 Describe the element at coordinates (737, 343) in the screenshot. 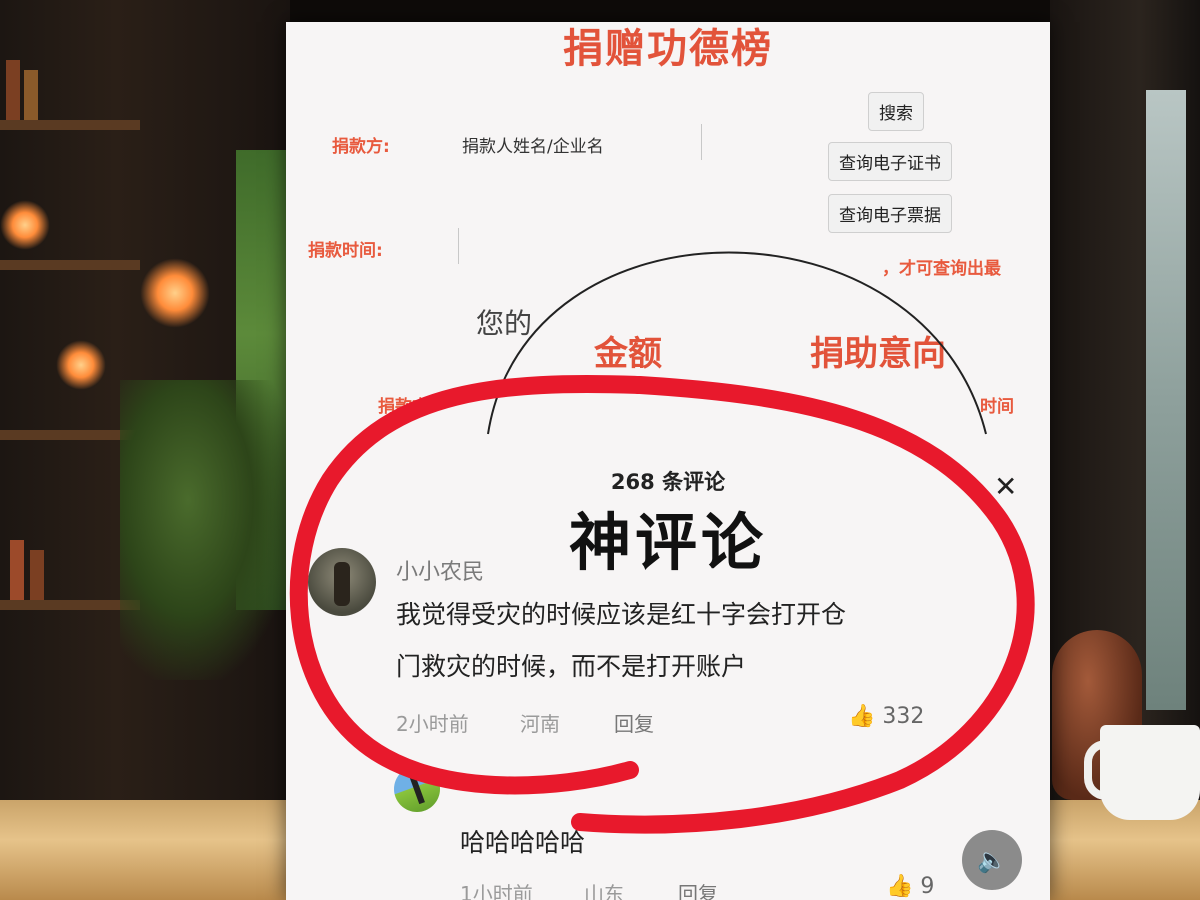

I see `arc-line` at that location.